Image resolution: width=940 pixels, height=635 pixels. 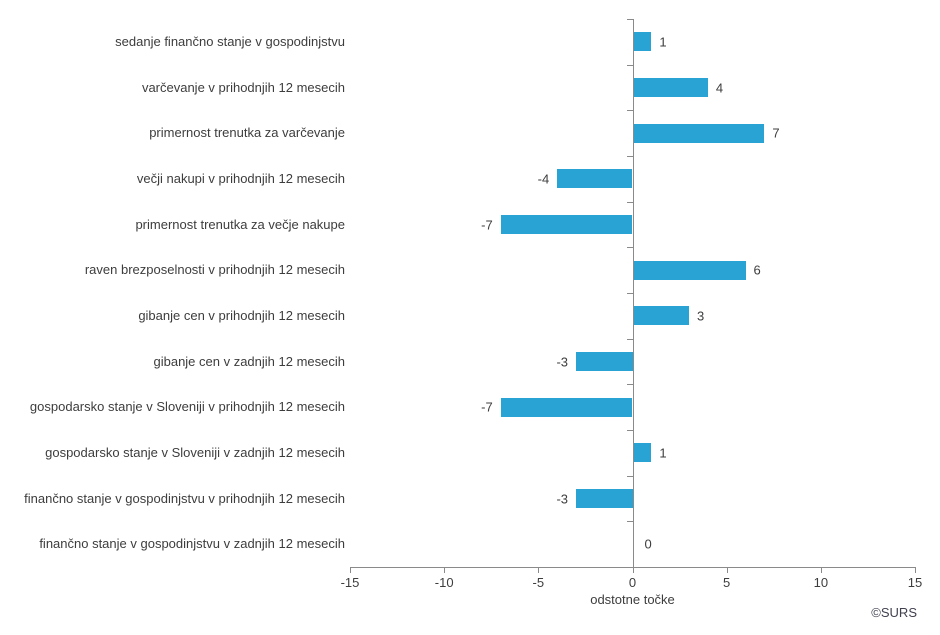 I want to click on category-label: sedanje finančno stanje v gospodinjstvu, so click(x=230, y=41).